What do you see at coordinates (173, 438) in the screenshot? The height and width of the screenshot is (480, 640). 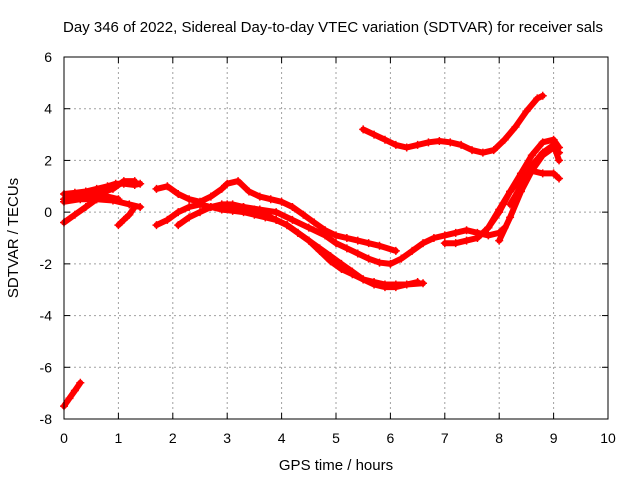 I see `x-tick-label: 2` at bounding box center [173, 438].